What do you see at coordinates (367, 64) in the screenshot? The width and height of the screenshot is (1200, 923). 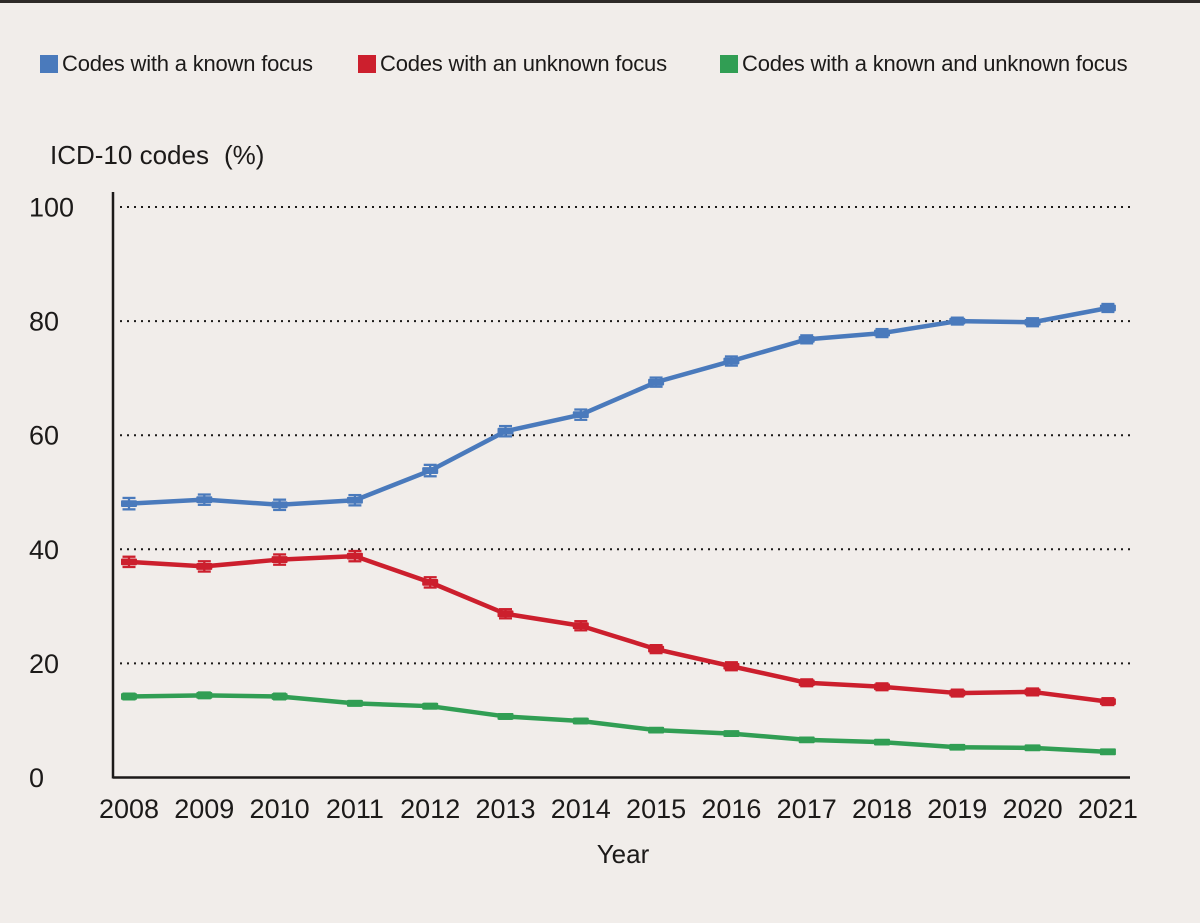 I see `legend-swatch-red` at bounding box center [367, 64].